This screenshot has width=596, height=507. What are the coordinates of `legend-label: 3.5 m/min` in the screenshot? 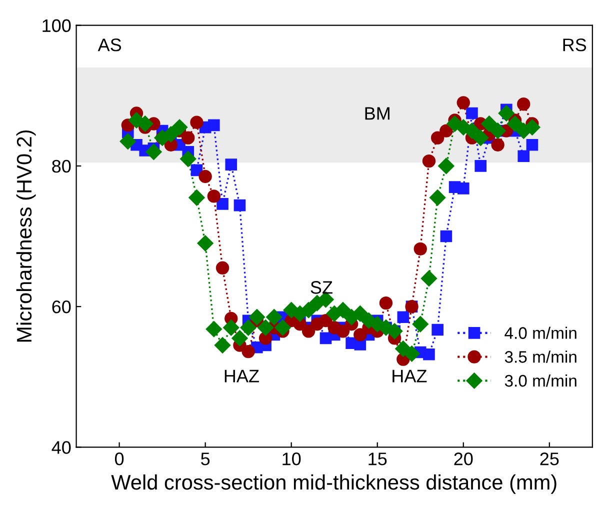 It's located at (540, 356).